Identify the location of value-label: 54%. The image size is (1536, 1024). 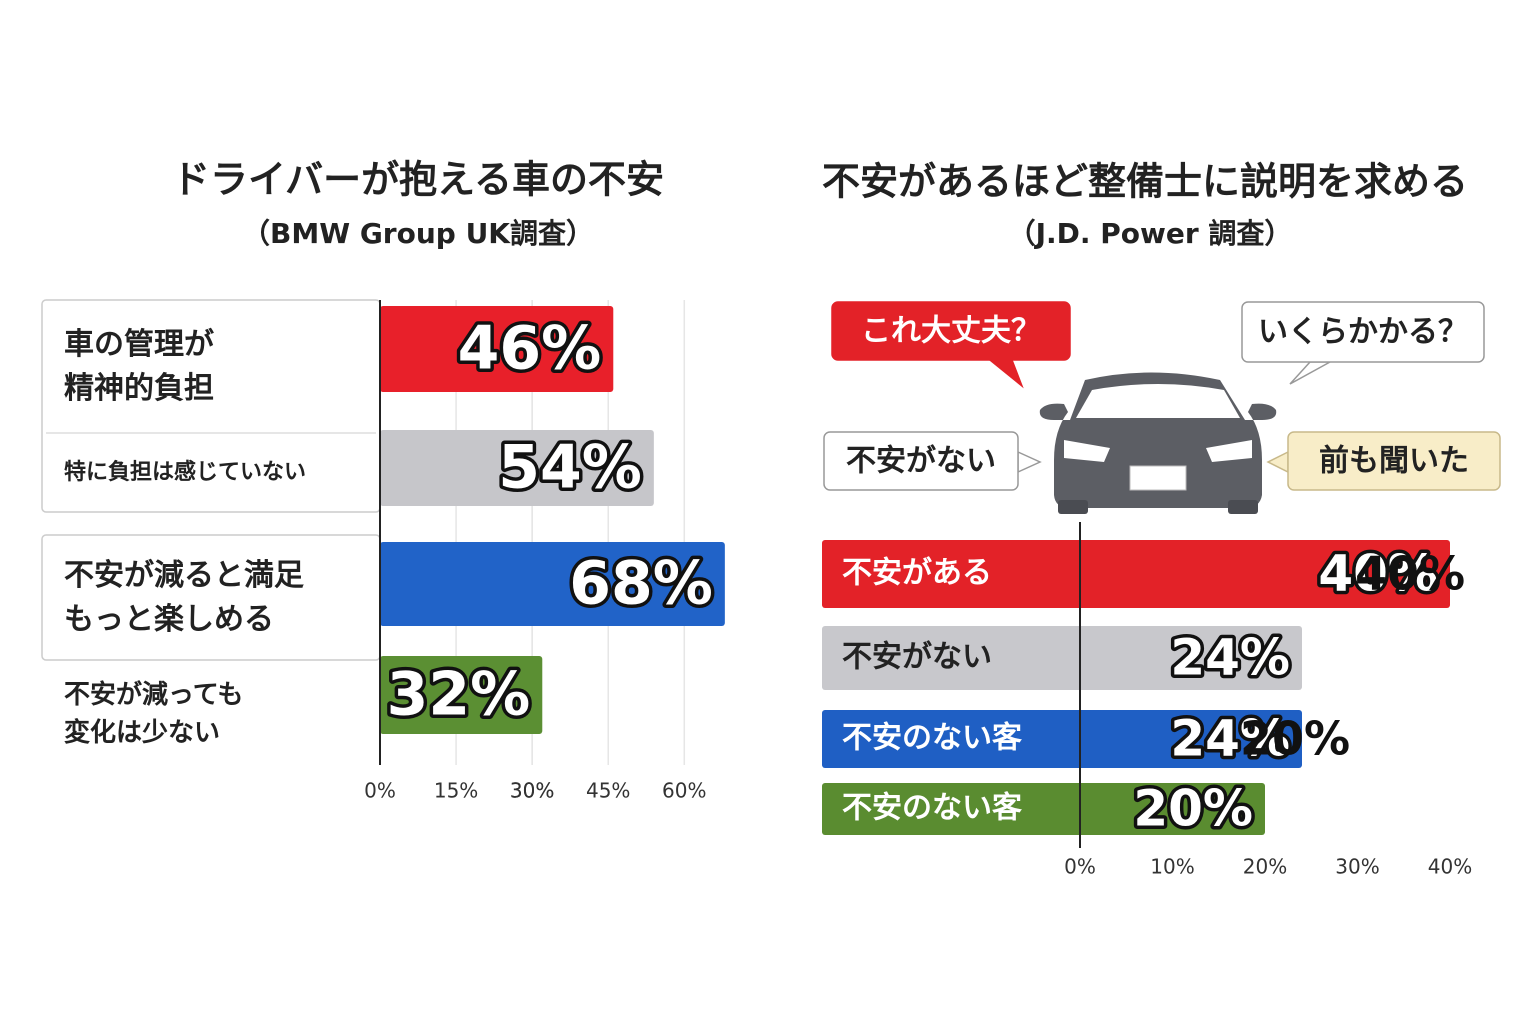
(570, 468).